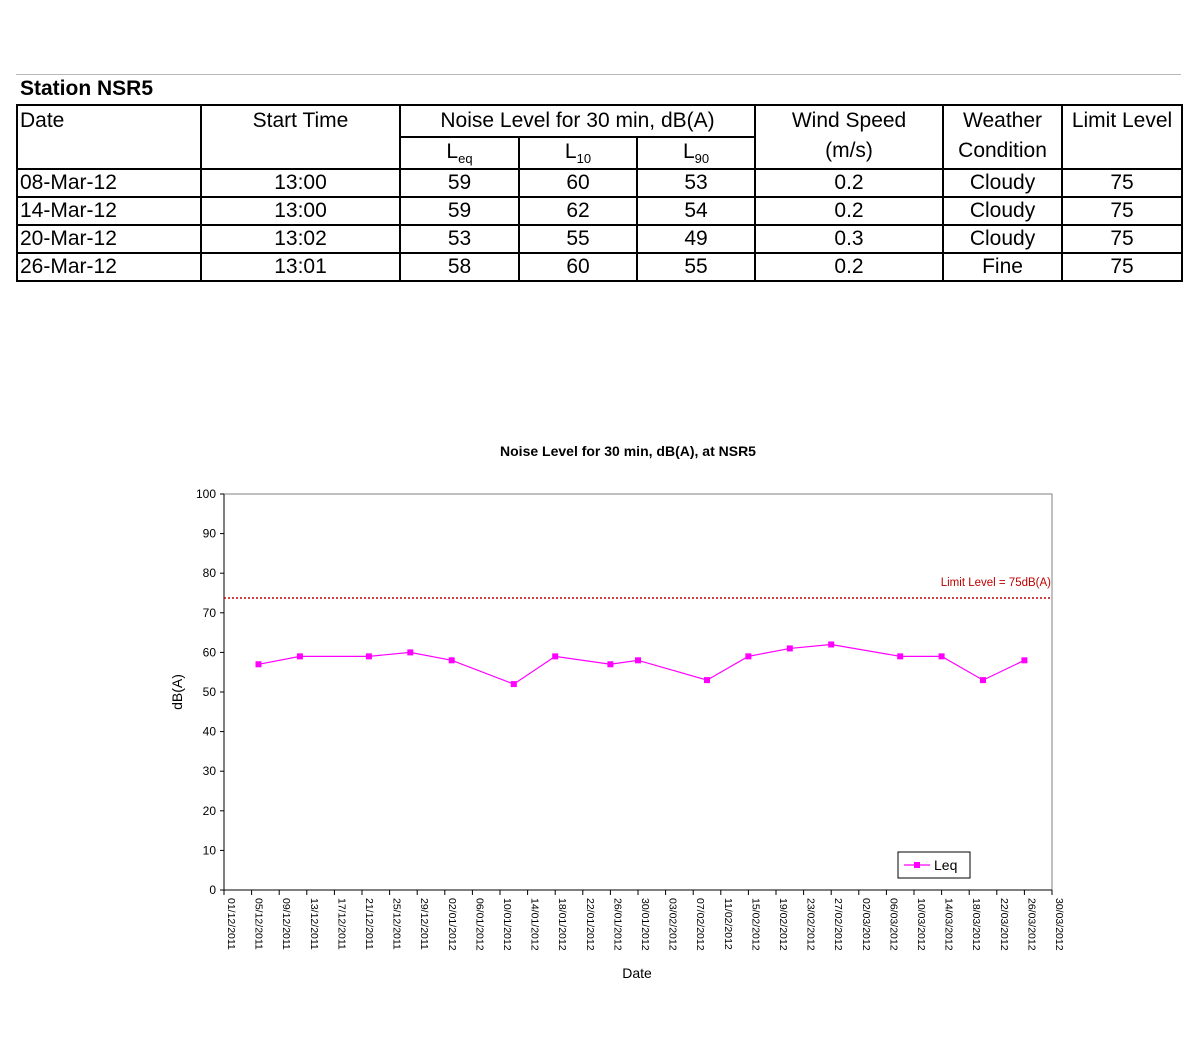 This screenshot has width=1202, height=1052. I want to click on start-time-cell: 13:00, so click(300, 211).